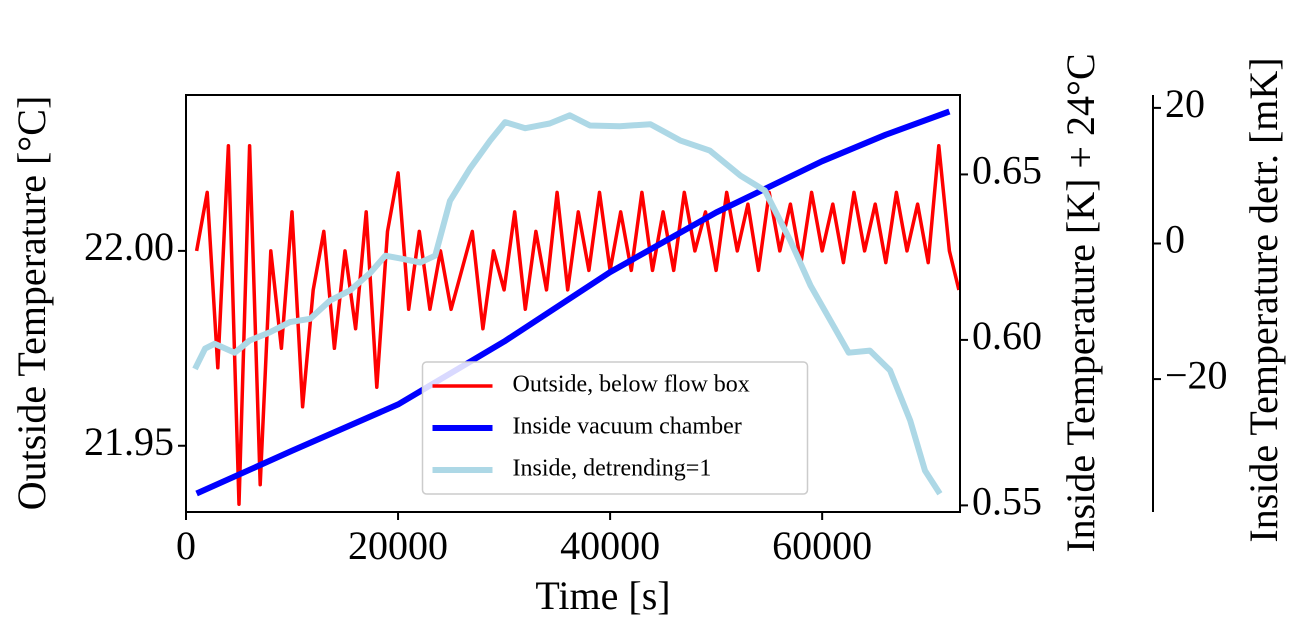 The width and height of the screenshot is (1308, 638). What do you see at coordinates (1263, 299) in the screenshot?
I see `y3-axis-label: Inside Temperature detr. [mK]` at bounding box center [1263, 299].